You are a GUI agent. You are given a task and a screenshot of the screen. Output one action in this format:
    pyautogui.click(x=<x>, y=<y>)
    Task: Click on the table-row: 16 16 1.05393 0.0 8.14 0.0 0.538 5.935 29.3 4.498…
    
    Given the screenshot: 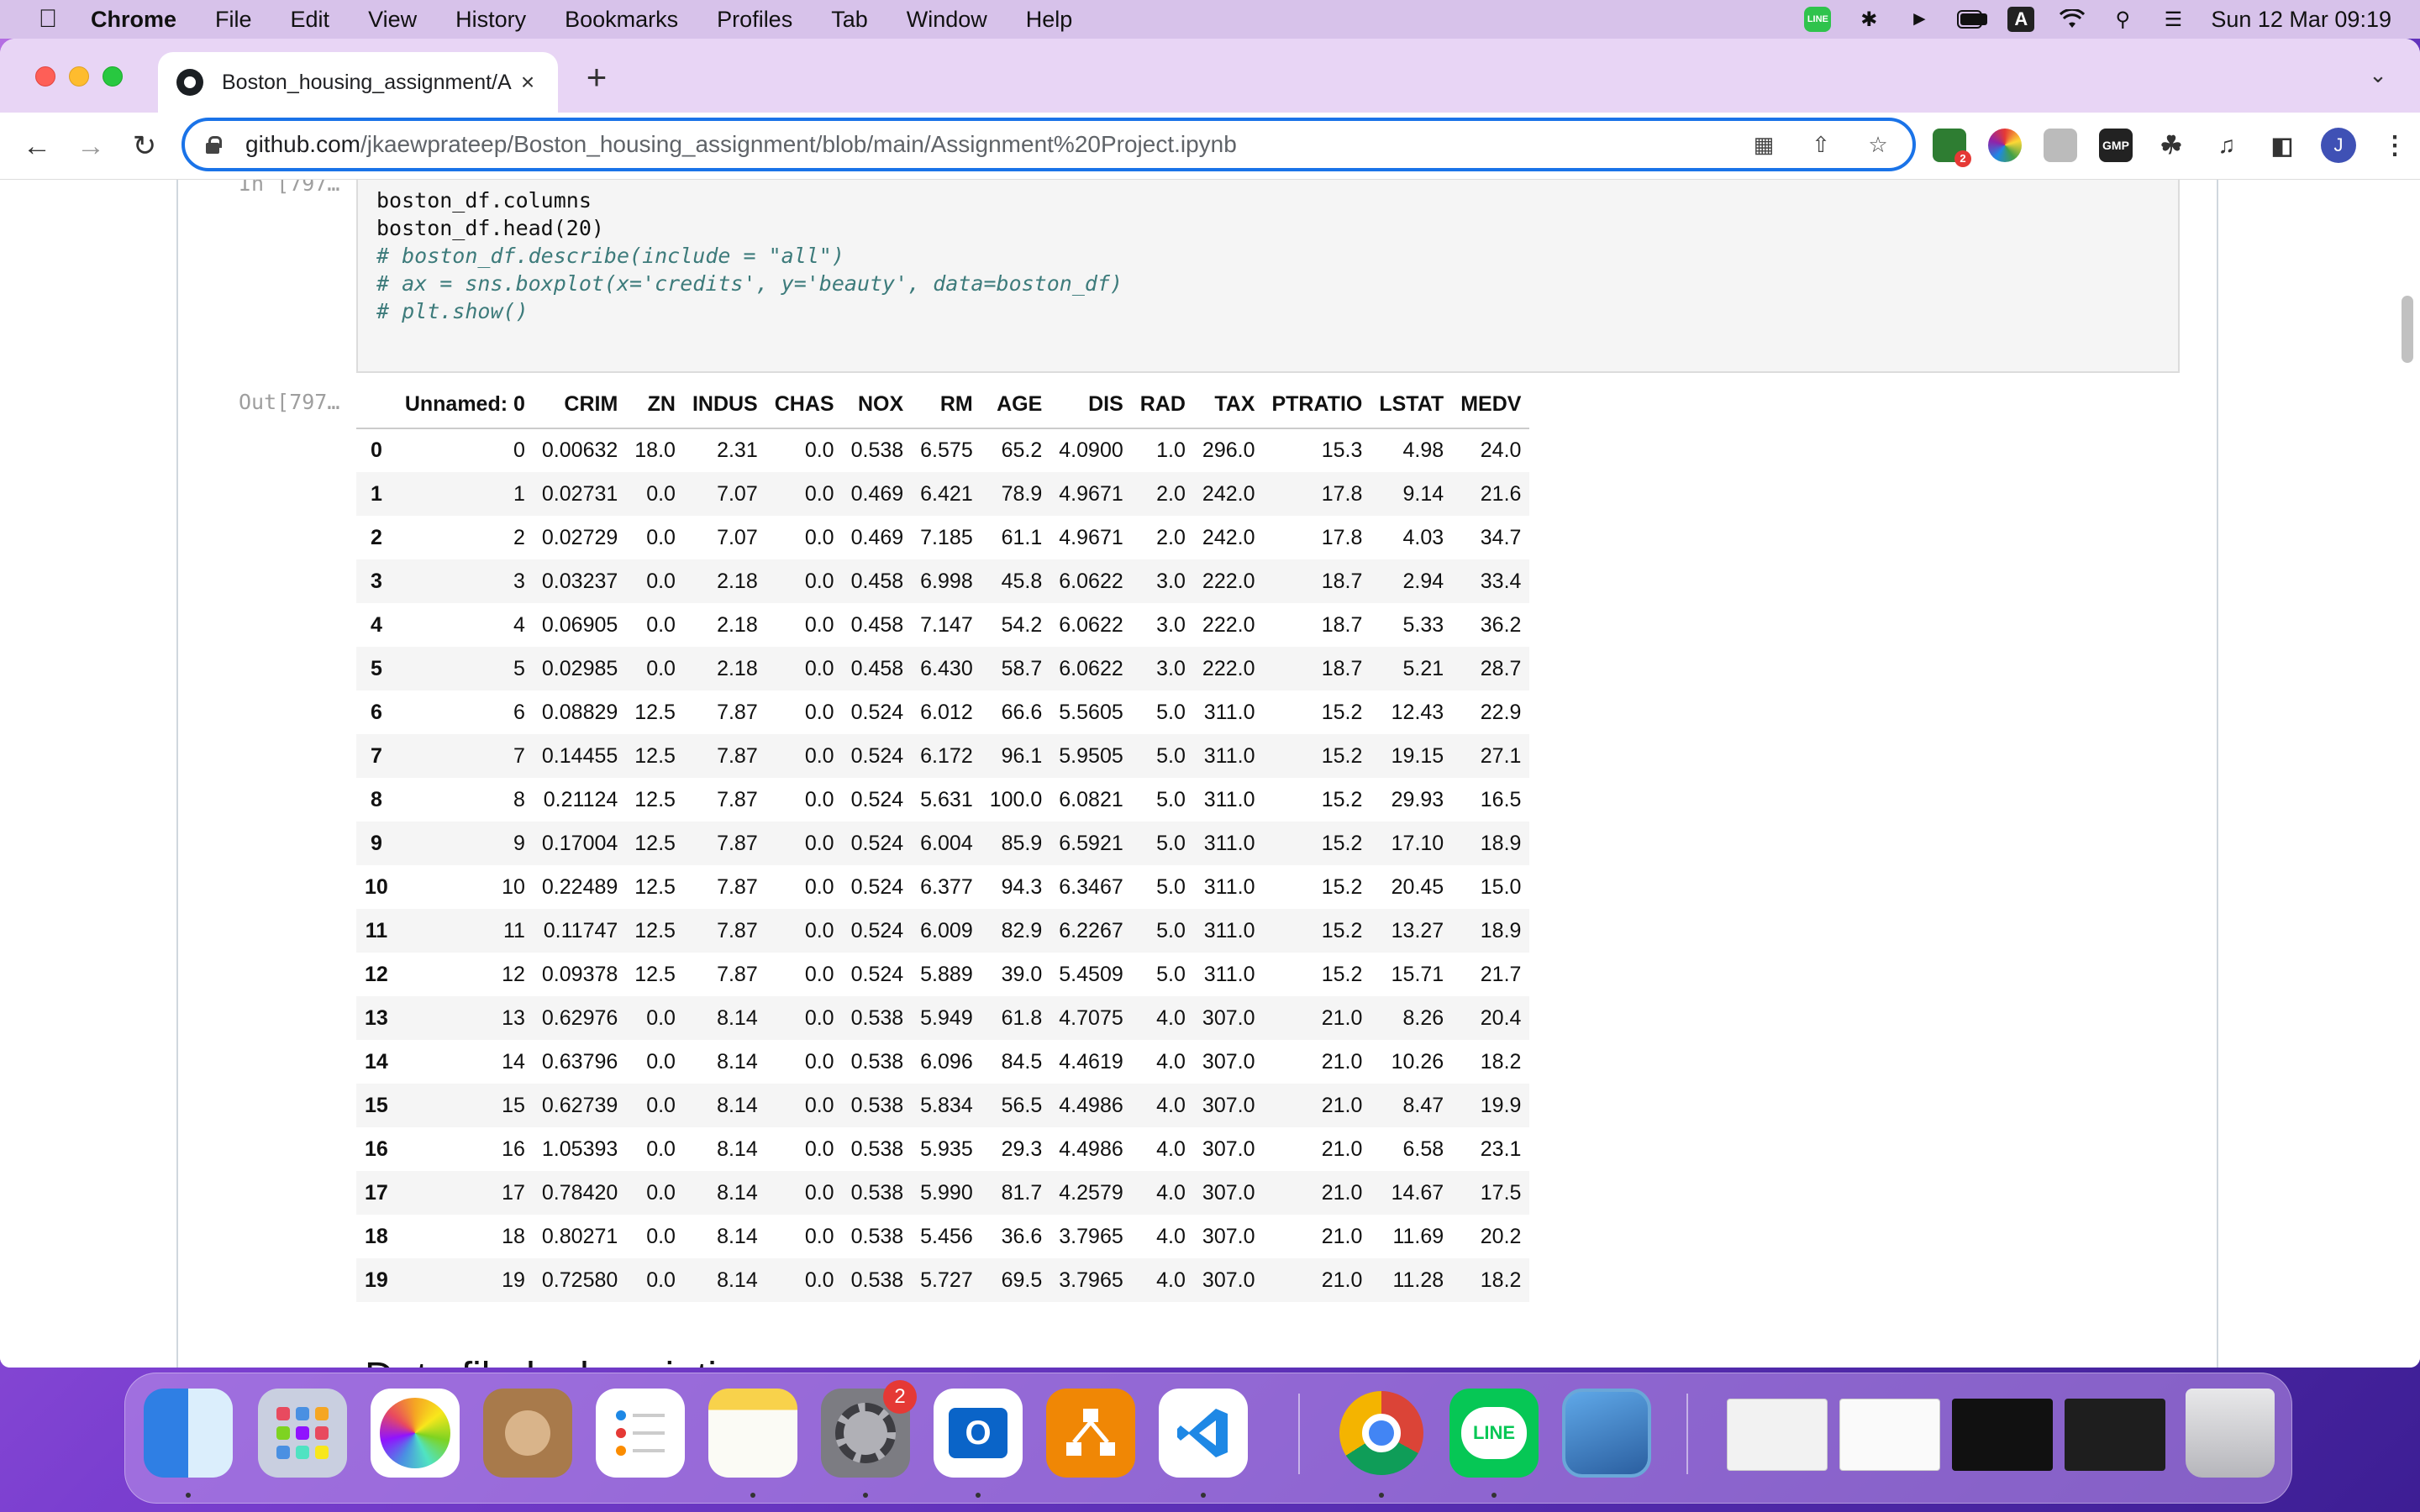 What is the action you would take?
    pyautogui.click(x=942, y=1149)
    